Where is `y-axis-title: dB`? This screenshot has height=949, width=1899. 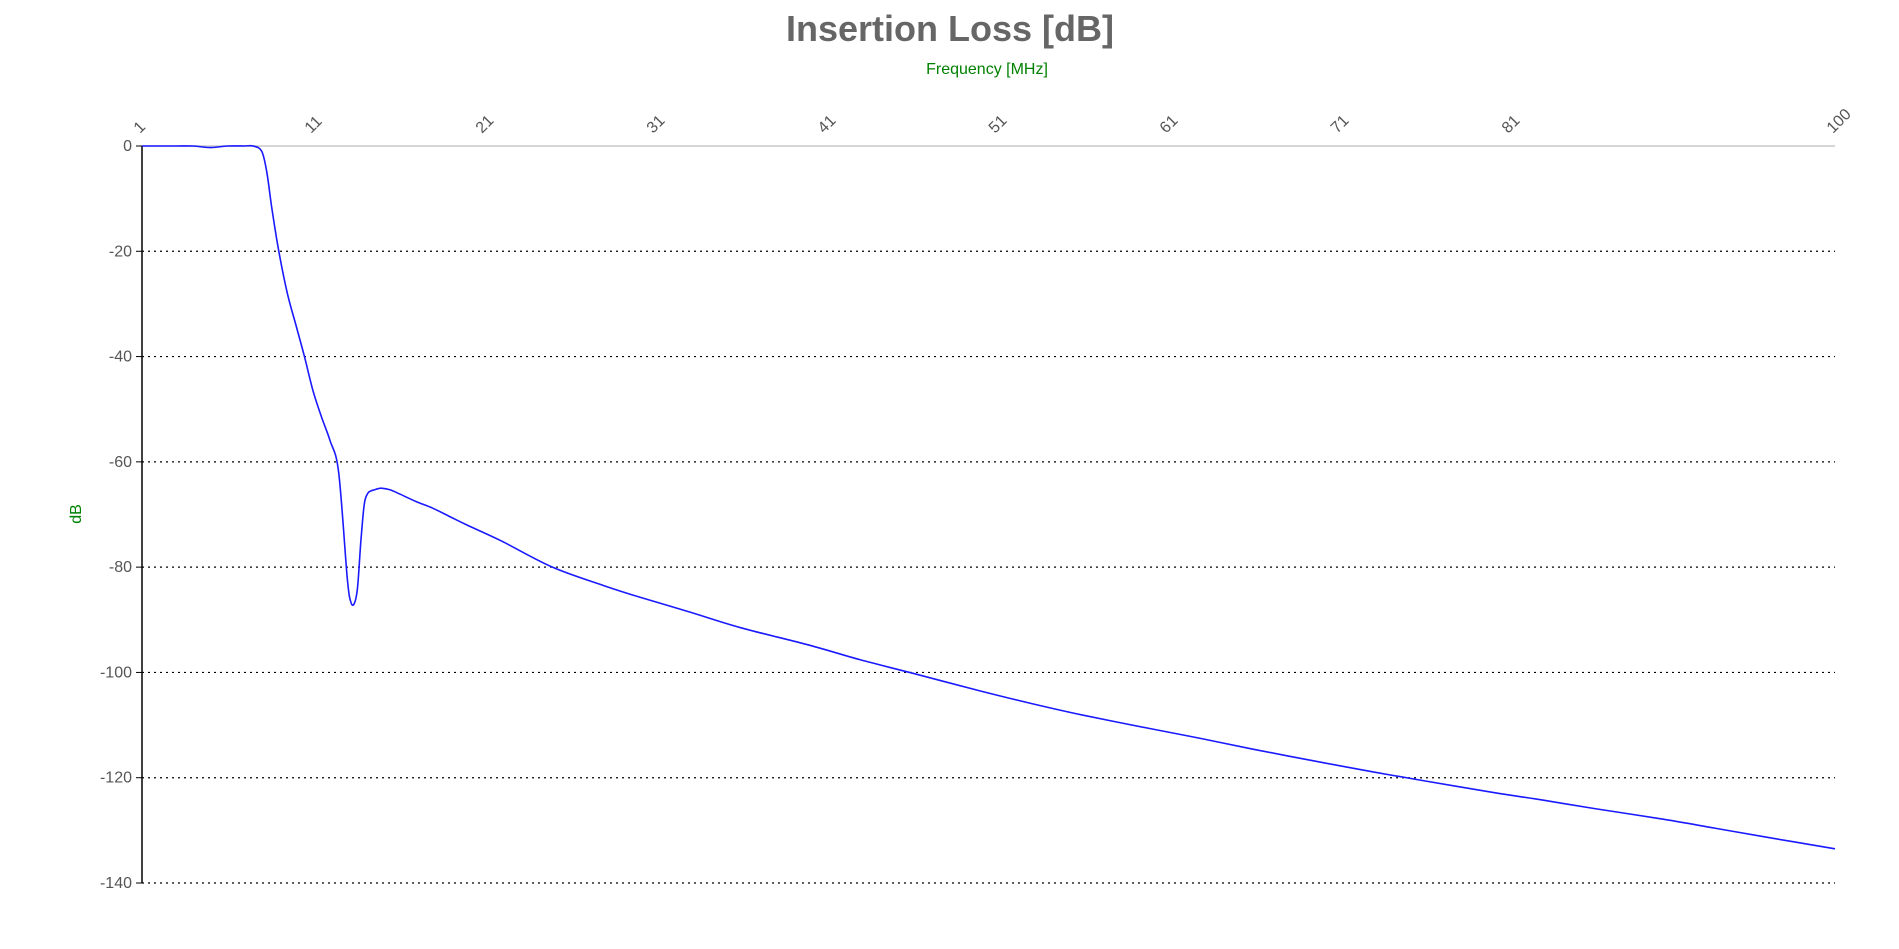 y-axis-title: dB is located at coordinates (76, 514).